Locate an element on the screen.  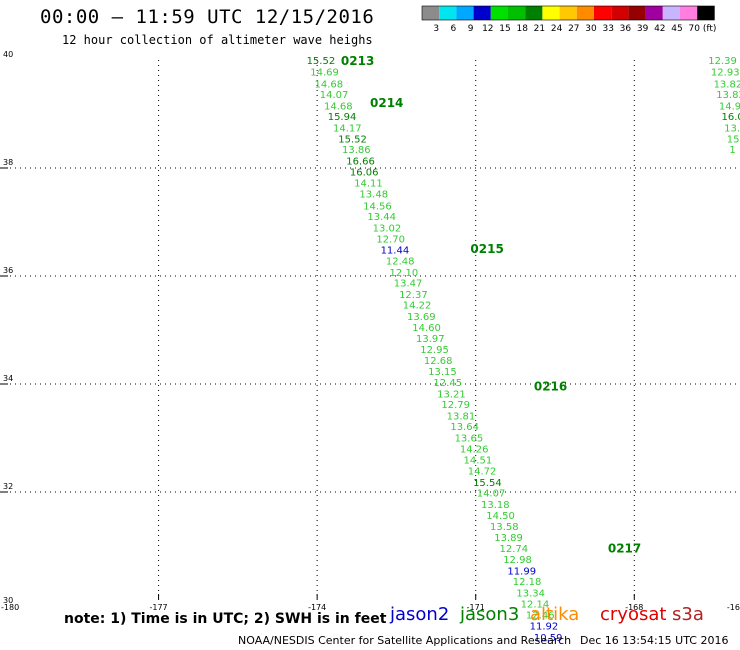
wave-height-value: 13.15 is located at coordinates (442, 372).